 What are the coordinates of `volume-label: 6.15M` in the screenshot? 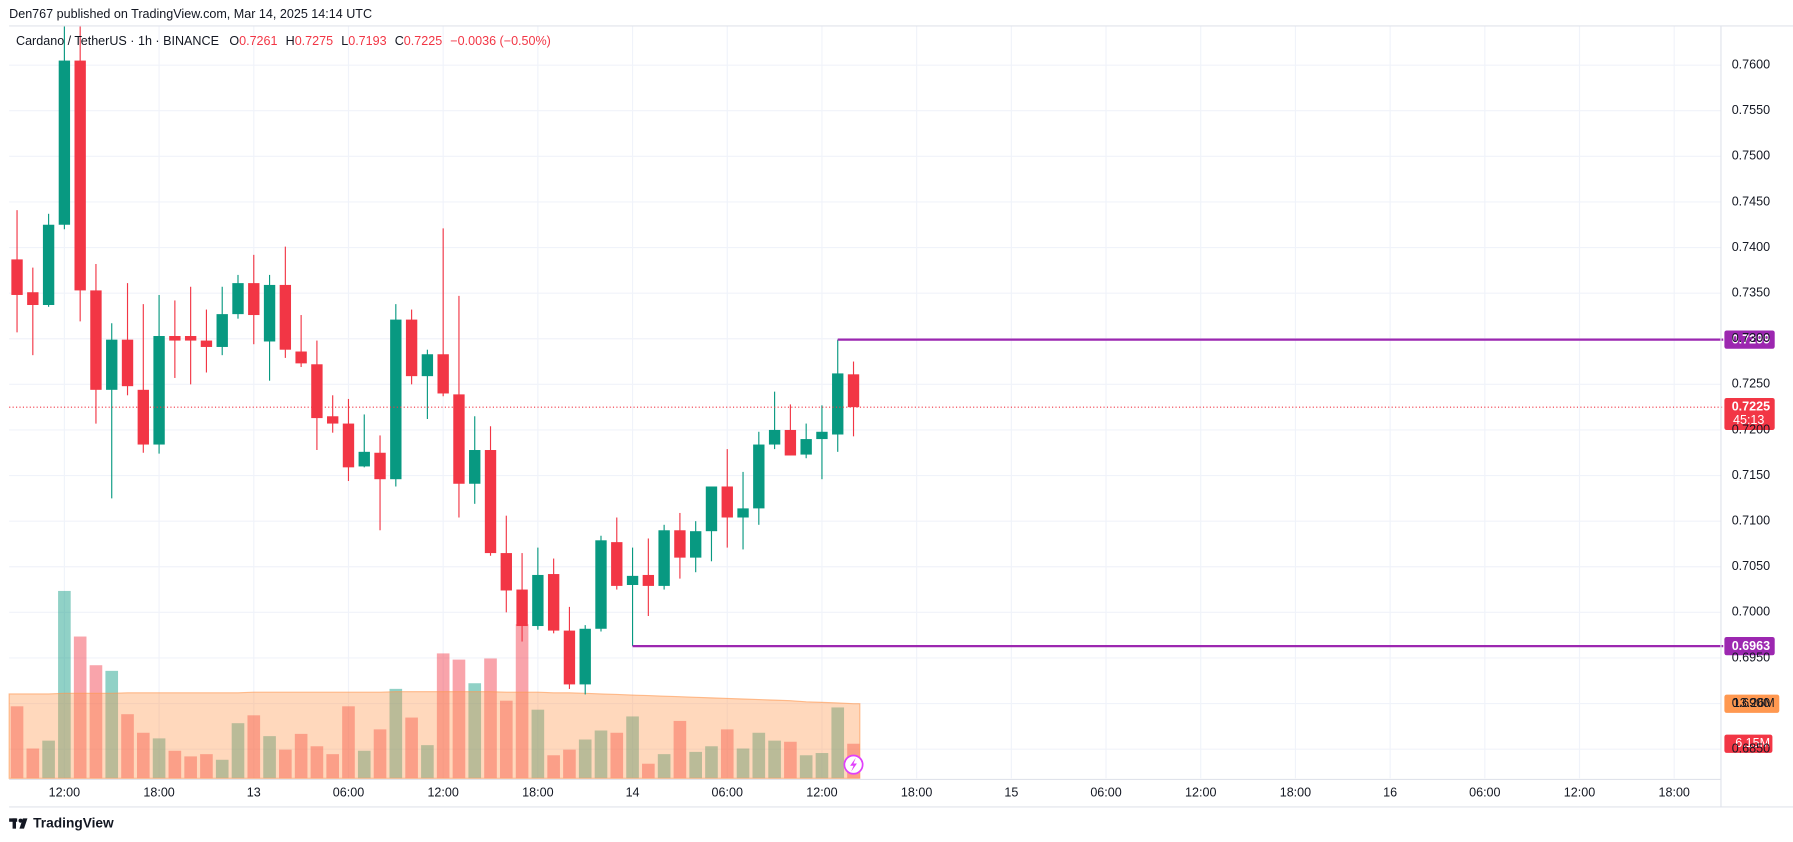 It's located at (1752, 743).